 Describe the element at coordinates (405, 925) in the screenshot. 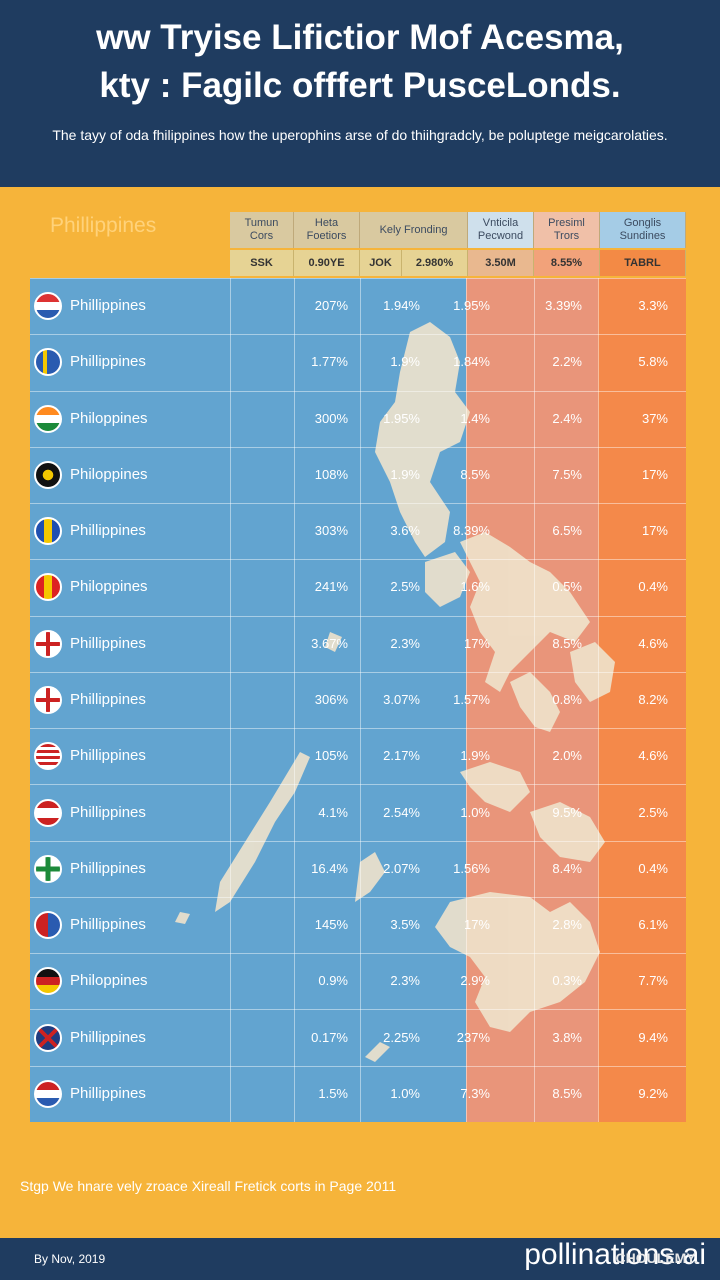

I see `value-cell: 3.5%` at that location.